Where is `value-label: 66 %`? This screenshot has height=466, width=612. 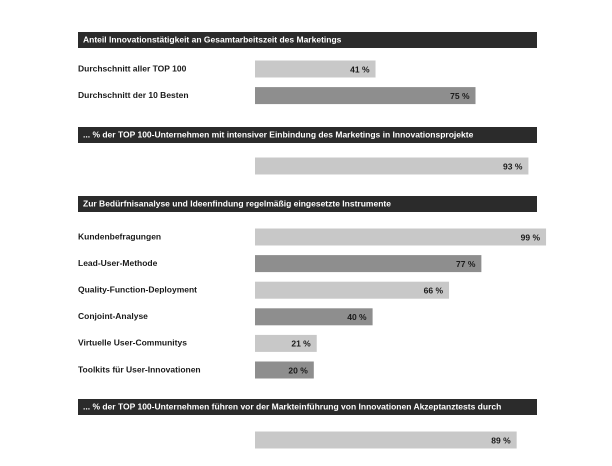
value-label: 66 % is located at coordinates (434, 290).